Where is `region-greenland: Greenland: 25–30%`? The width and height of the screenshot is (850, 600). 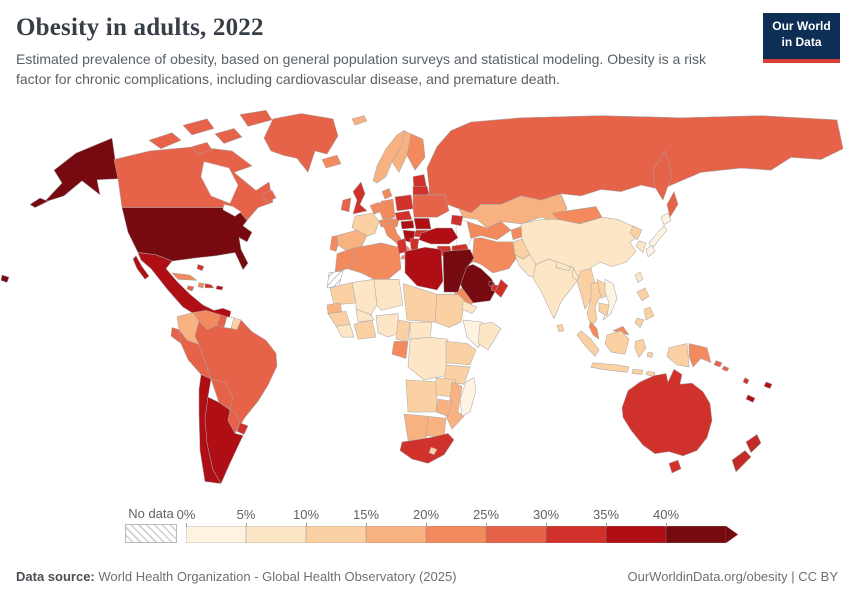 region-greenland: Greenland: 25–30% is located at coordinates (301, 143).